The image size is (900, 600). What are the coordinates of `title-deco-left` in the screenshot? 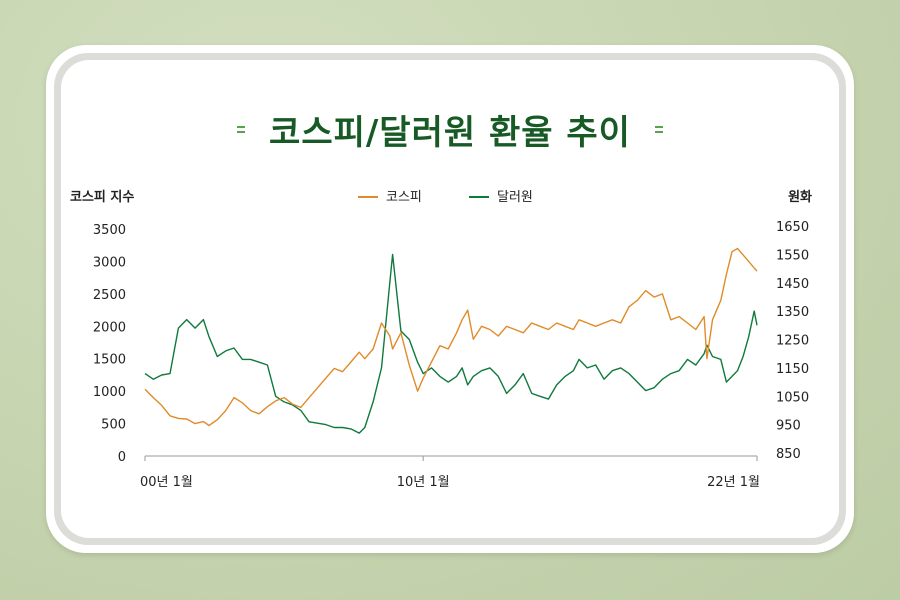 It's located at (241, 129).